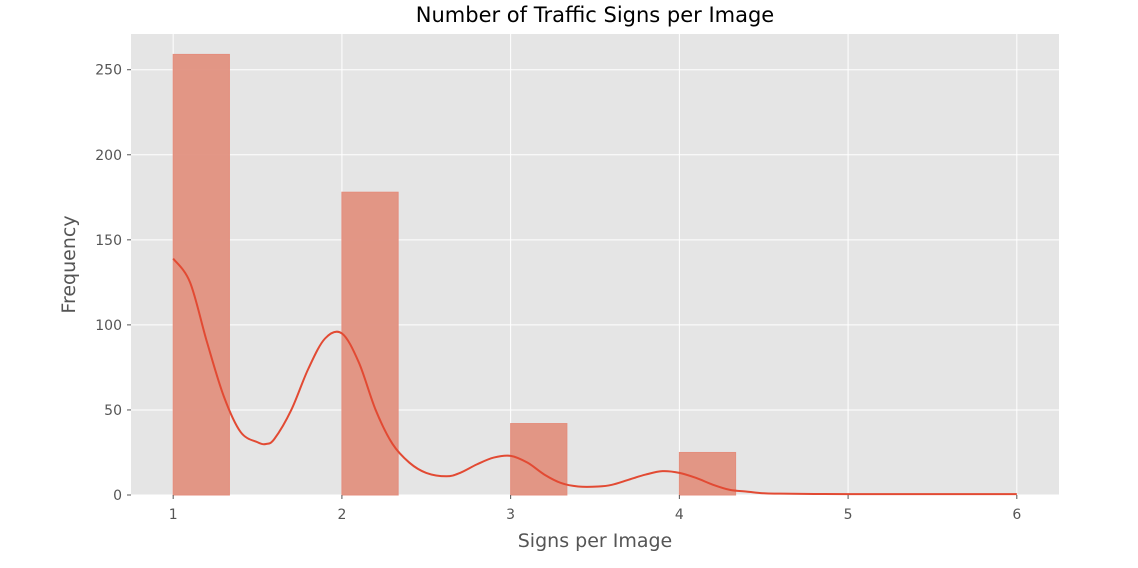  I want to click on y-tick-label: 200, so click(108, 156).